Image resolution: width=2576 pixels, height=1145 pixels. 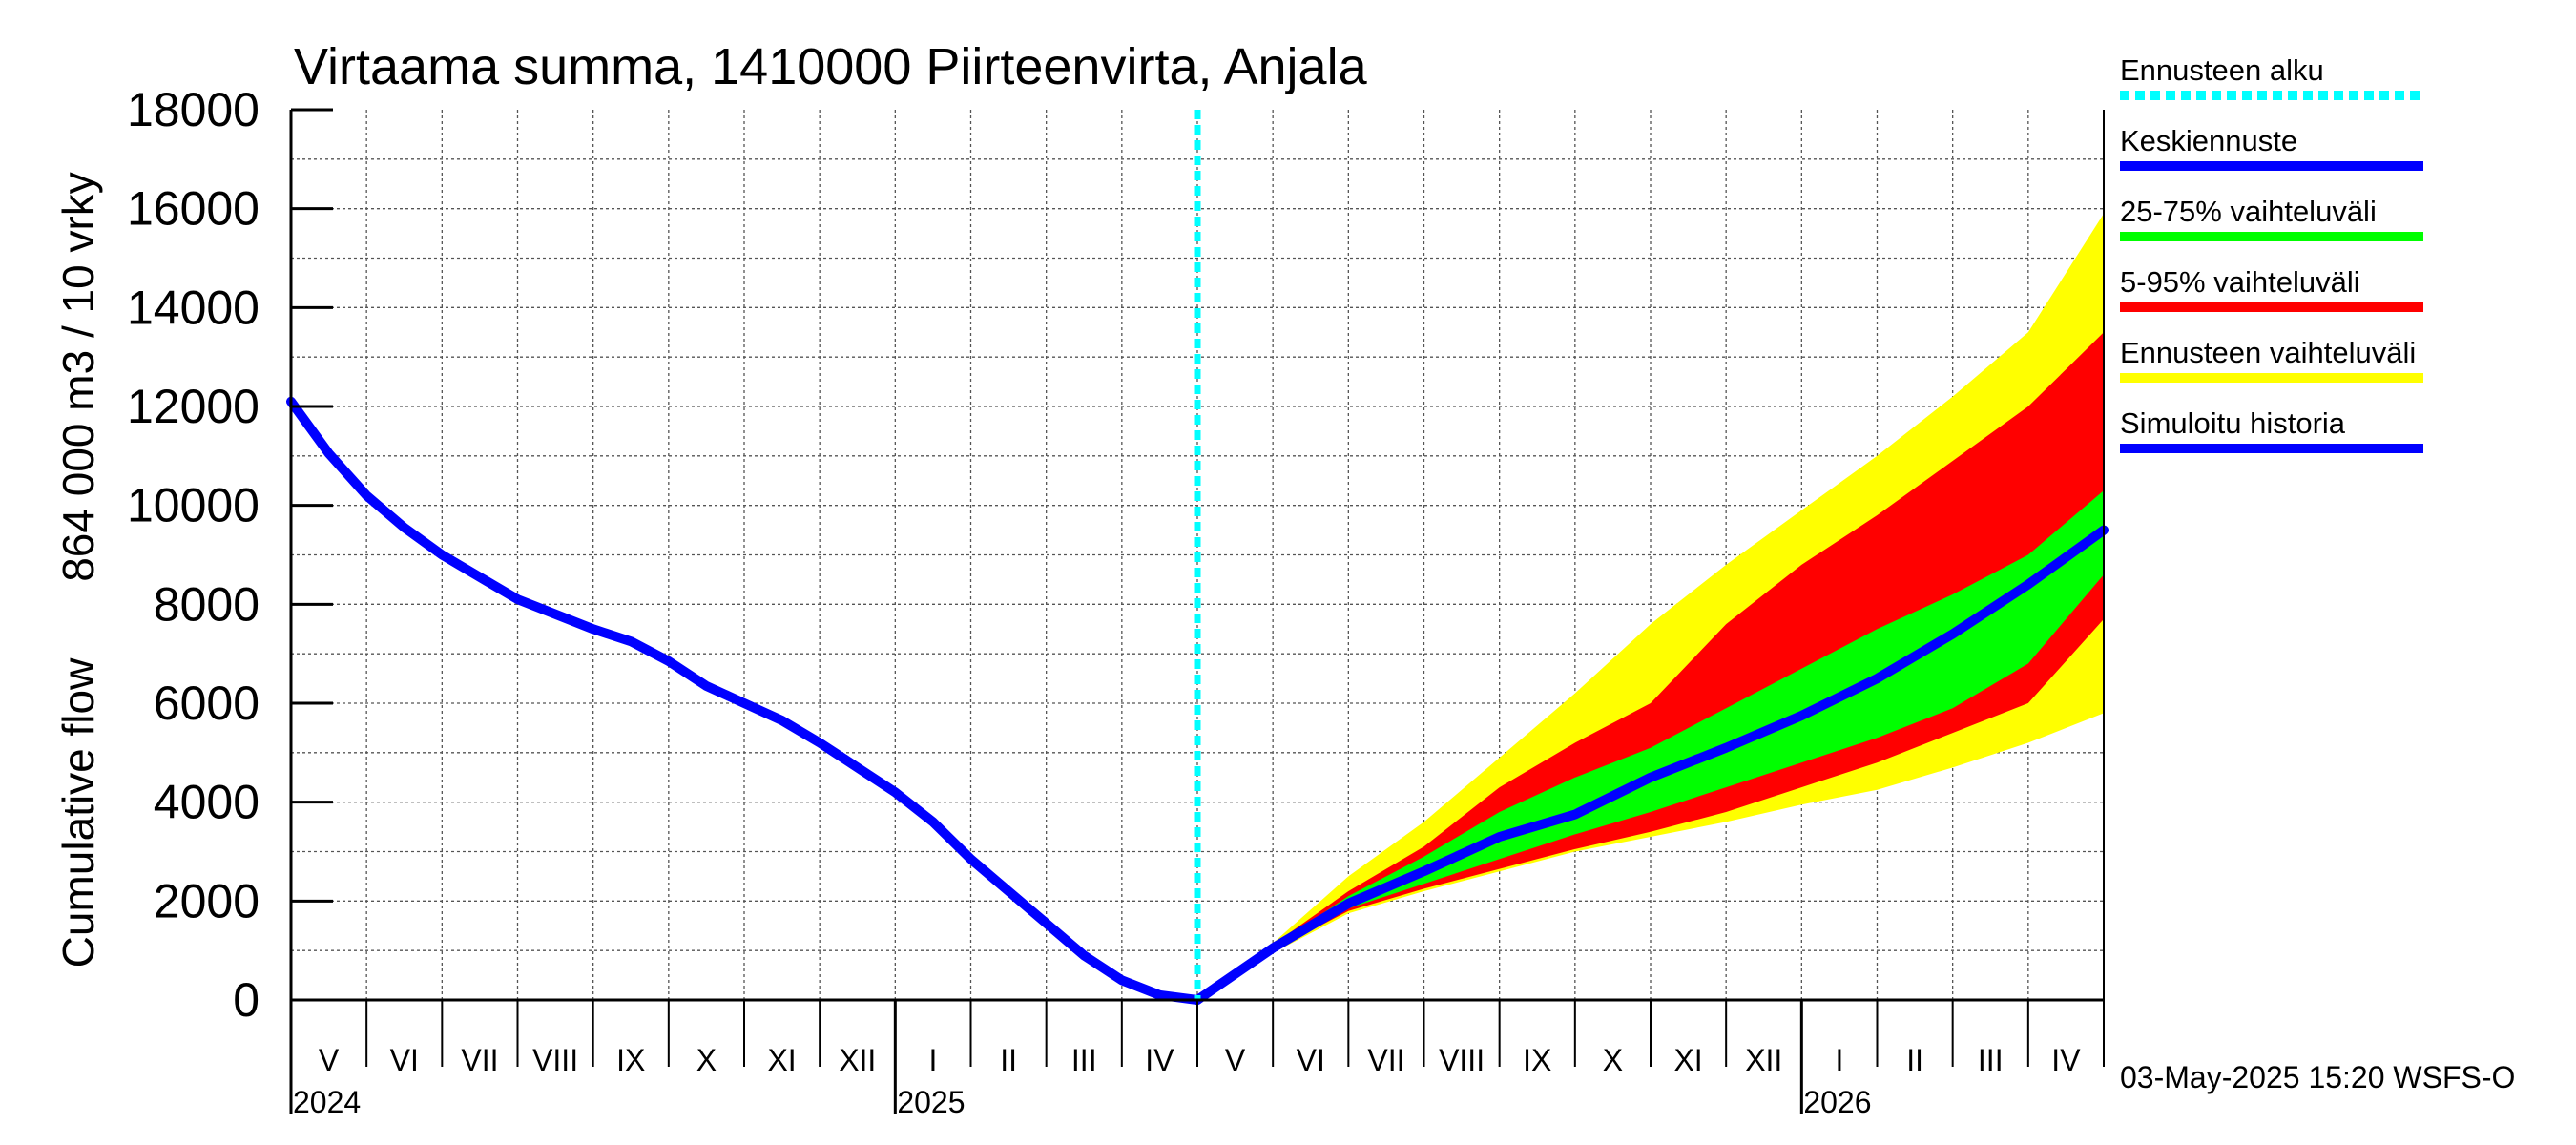 I want to click on y-tick-label: 14000, so click(x=193, y=308).